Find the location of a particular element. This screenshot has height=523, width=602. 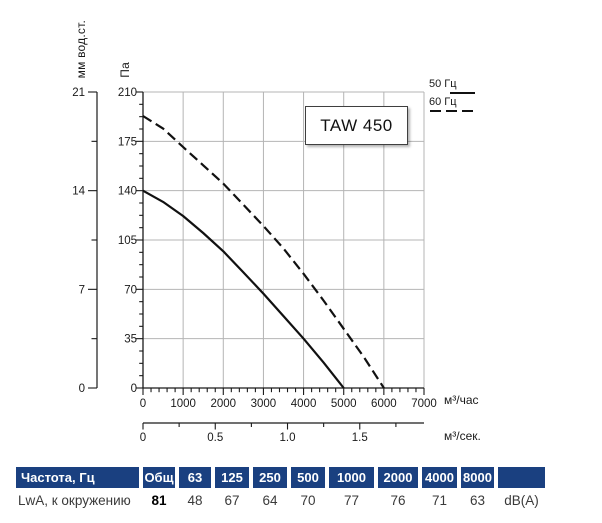

table-value-cell: 67 is located at coordinates (232, 500).